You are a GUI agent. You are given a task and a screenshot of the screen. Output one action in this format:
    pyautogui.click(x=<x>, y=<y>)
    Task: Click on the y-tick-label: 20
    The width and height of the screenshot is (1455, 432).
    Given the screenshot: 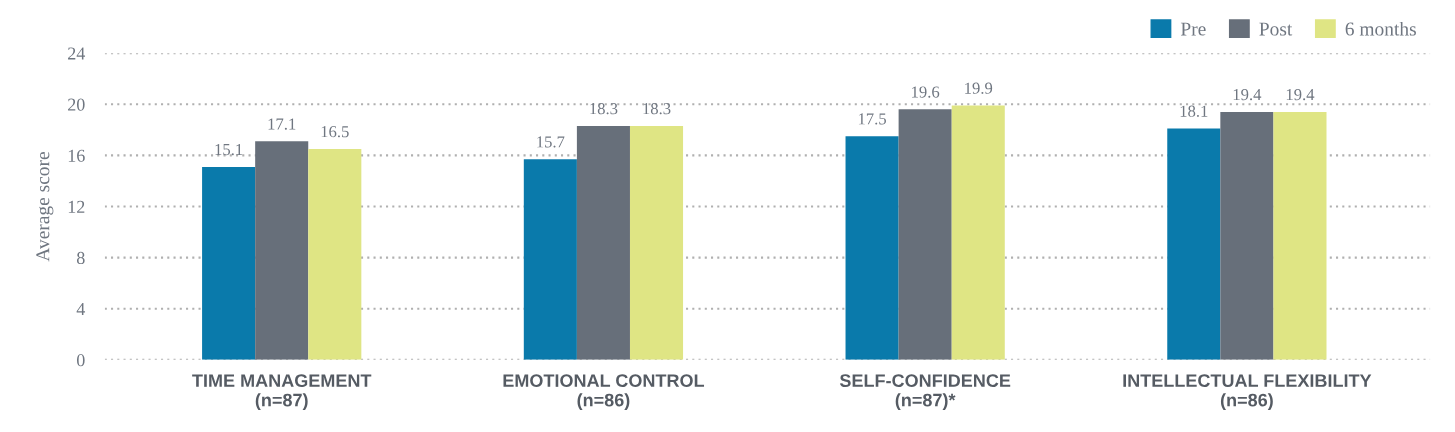 What is the action you would take?
    pyautogui.click(x=76, y=104)
    